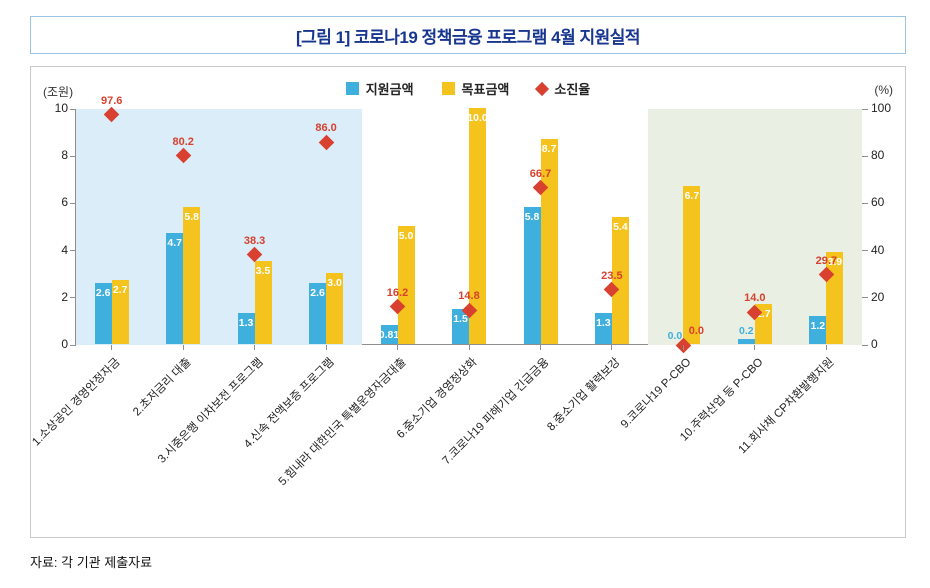  What do you see at coordinates (620, 226) in the screenshot?
I see `bar-value-label: 5.4` at bounding box center [620, 226].